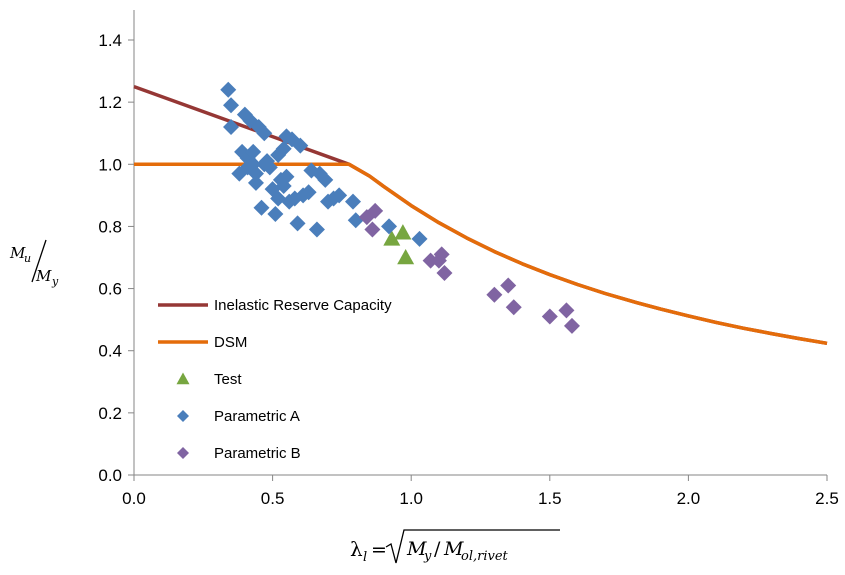  Describe the element at coordinates (39, 261) in the screenshot. I see `ylabel-fraction-slash` at that location.